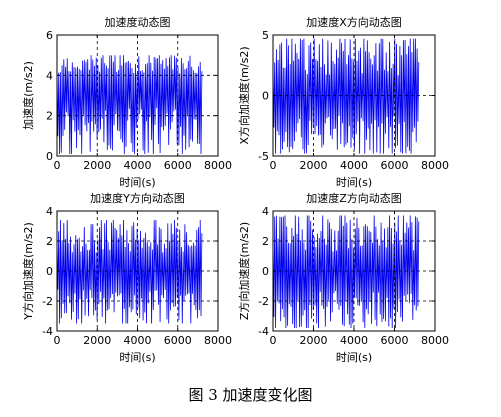 This screenshot has width=501, height=417. What do you see at coordinates (129, 271) in the screenshot?
I see `series-line-y` at bounding box center [129, 271].